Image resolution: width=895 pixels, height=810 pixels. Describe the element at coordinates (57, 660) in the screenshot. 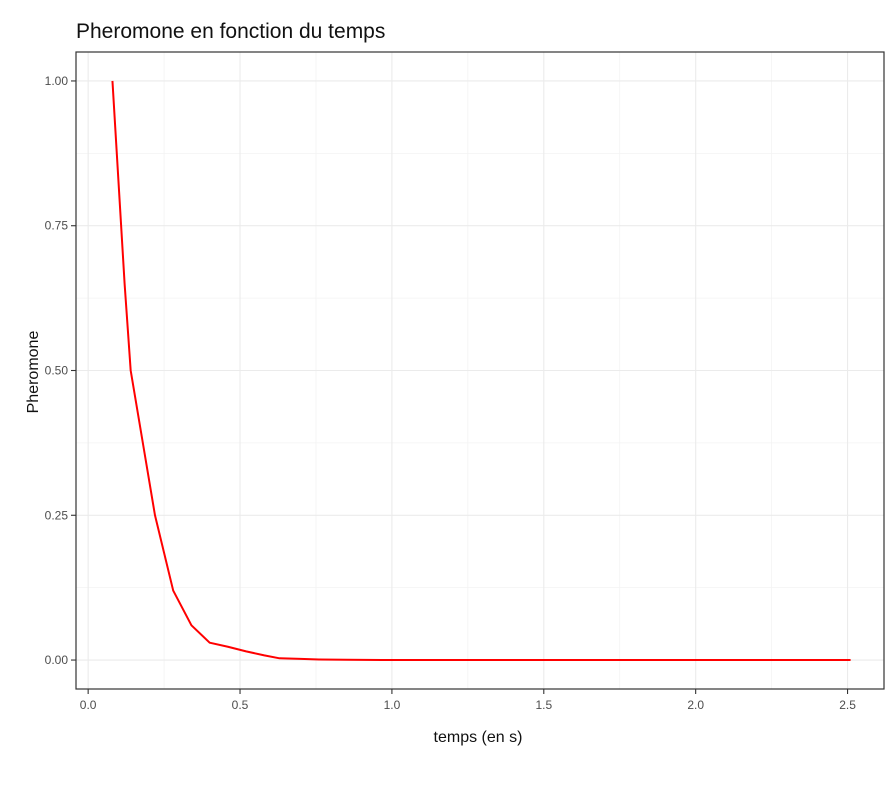

I see `y-tick-label: 0.00` at that location.